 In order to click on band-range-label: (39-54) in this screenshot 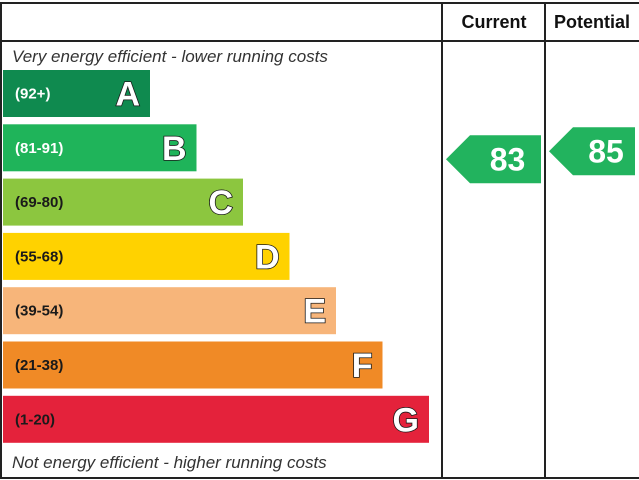, I will do `click(39, 311)`.